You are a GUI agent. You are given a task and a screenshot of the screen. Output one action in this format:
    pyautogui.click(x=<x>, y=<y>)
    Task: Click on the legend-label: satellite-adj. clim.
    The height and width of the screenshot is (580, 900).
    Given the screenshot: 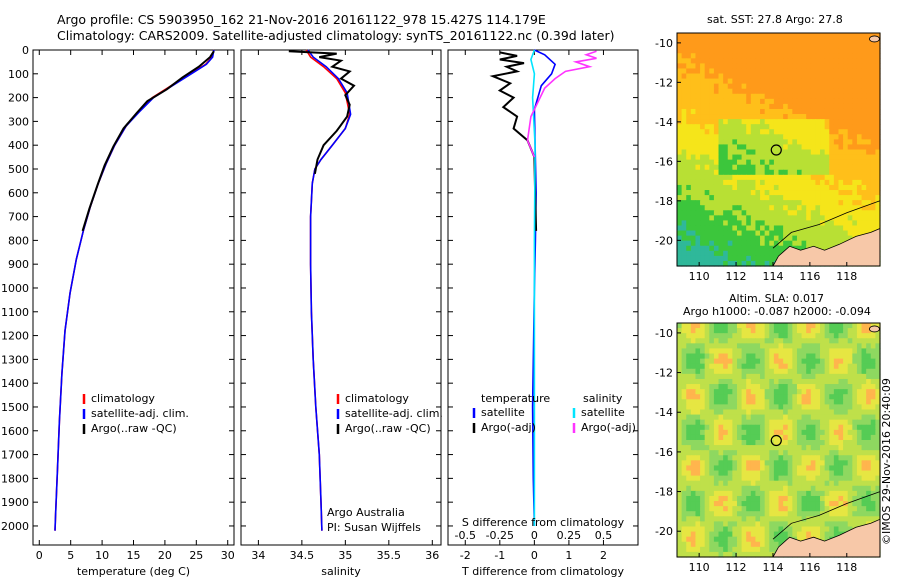 What is the action you would take?
    pyautogui.click(x=140, y=413)
    